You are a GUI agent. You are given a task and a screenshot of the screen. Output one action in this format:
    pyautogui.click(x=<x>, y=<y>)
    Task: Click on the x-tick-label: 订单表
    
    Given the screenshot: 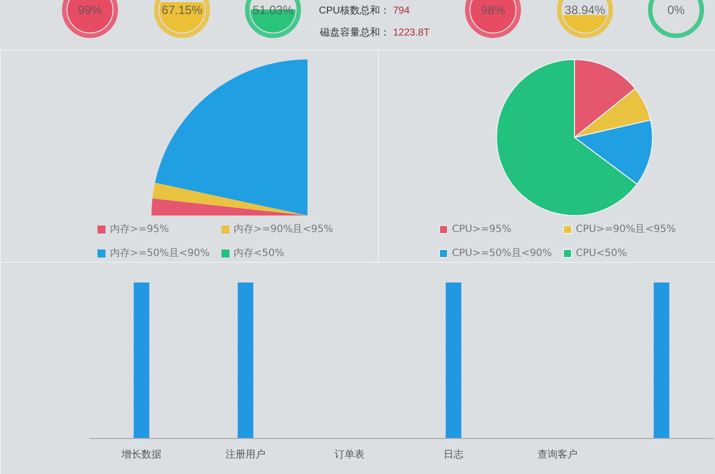 What is the action you would take?
    pyautogui.click(x=349, y=454)
    